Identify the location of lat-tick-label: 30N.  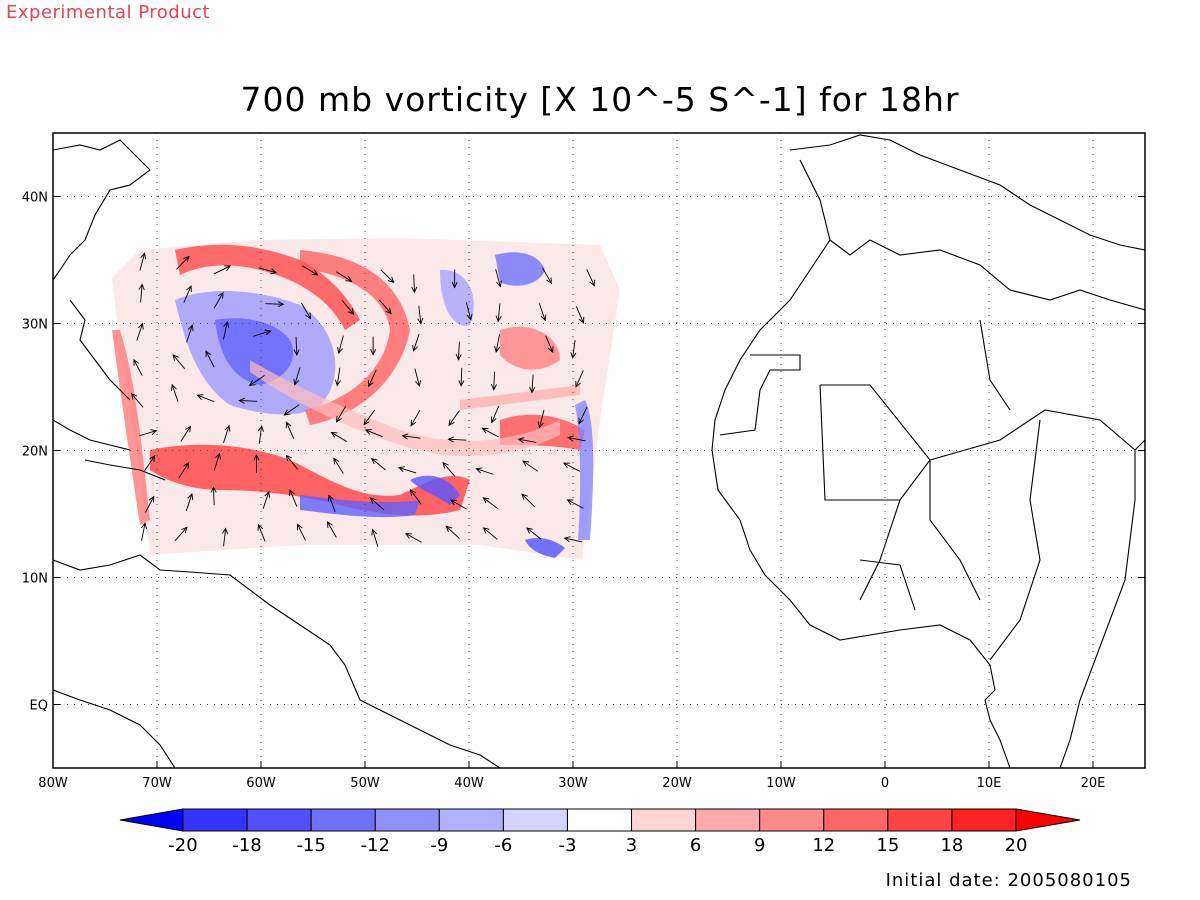
(35, 325).